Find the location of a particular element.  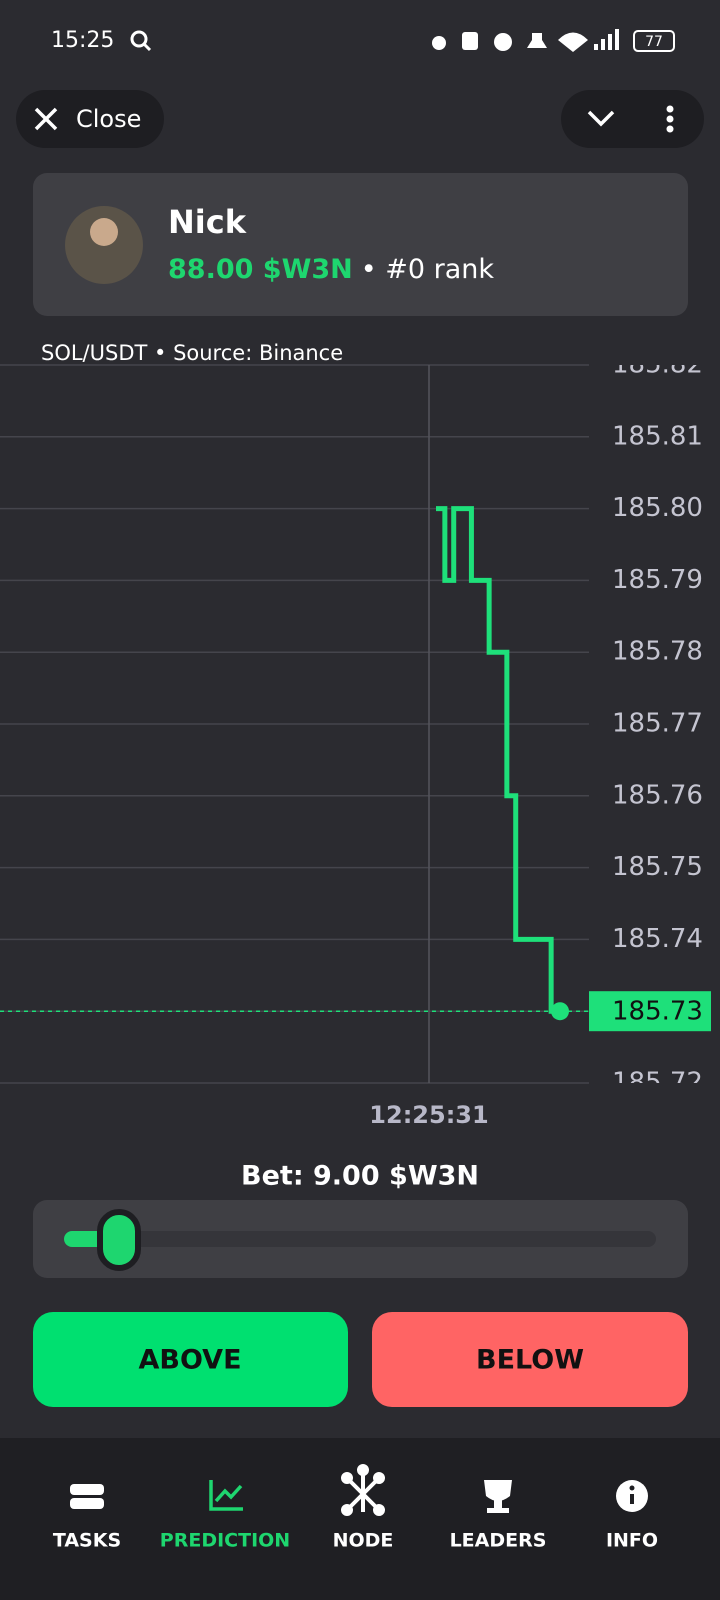

nav-label: TASKS is located at coordinates (87, 1541).